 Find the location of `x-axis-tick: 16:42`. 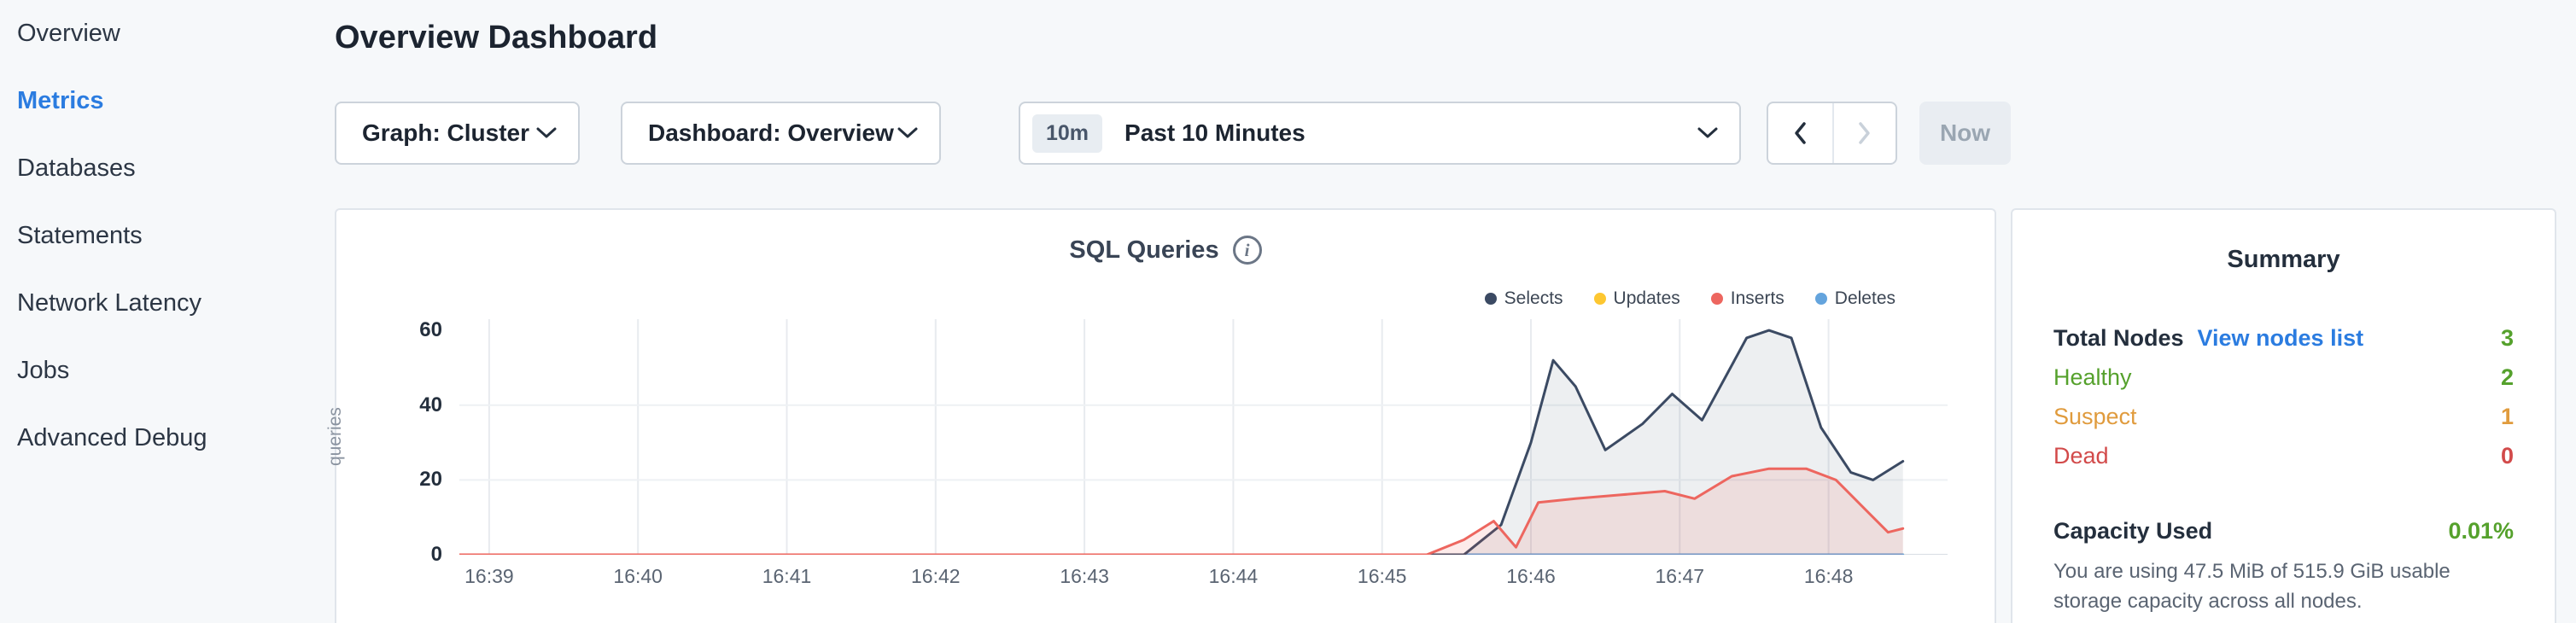

x-axis-tick: 16:42 is located at coordinates (936, 576).